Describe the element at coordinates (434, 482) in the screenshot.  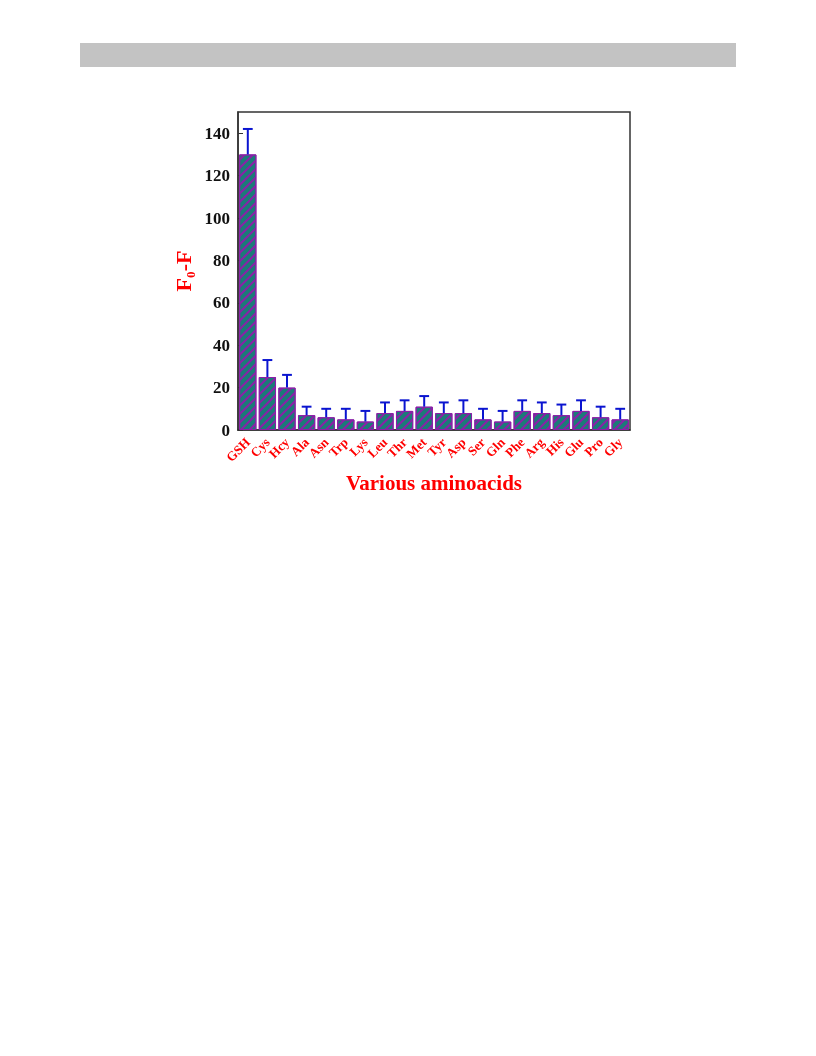
I see `x-axis-title: Various aminoacids` at that location.